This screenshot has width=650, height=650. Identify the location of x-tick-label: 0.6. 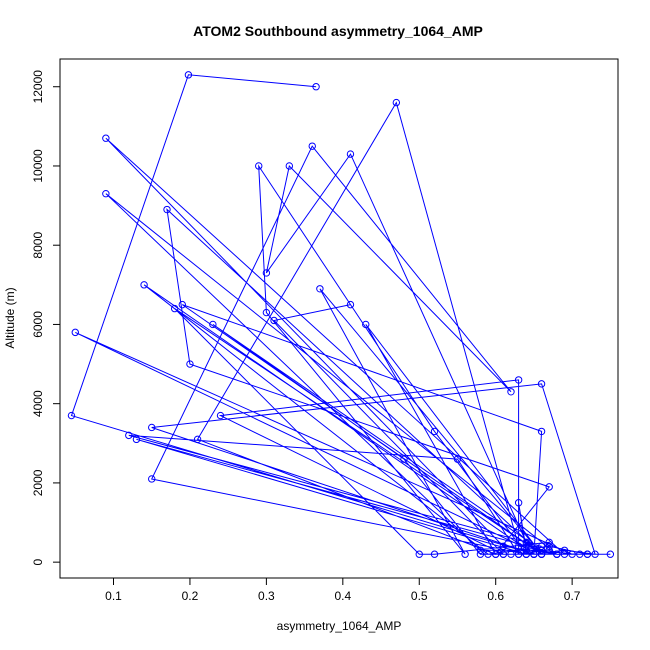
(495, 596).